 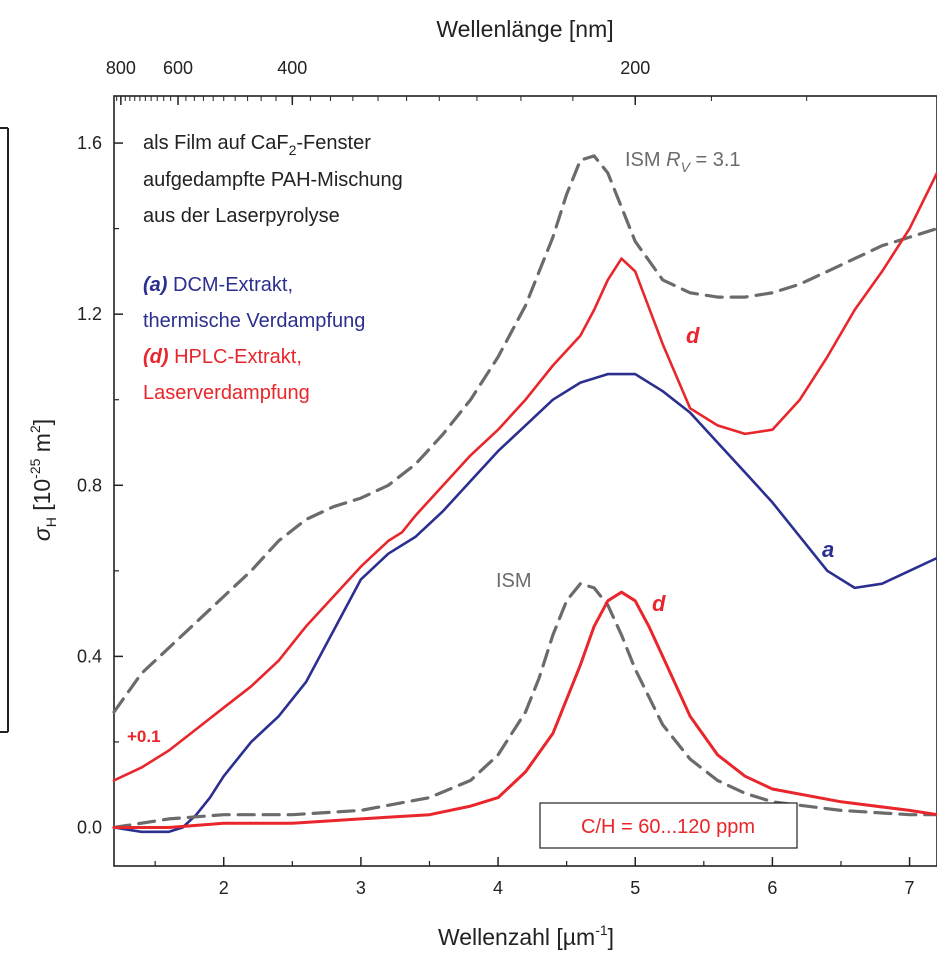 What do you see at coordinates (526, 936) in the screenshot?
I see `x-axis-title: Wellenzahl [µm-1]` at bounding box center [526, 936].